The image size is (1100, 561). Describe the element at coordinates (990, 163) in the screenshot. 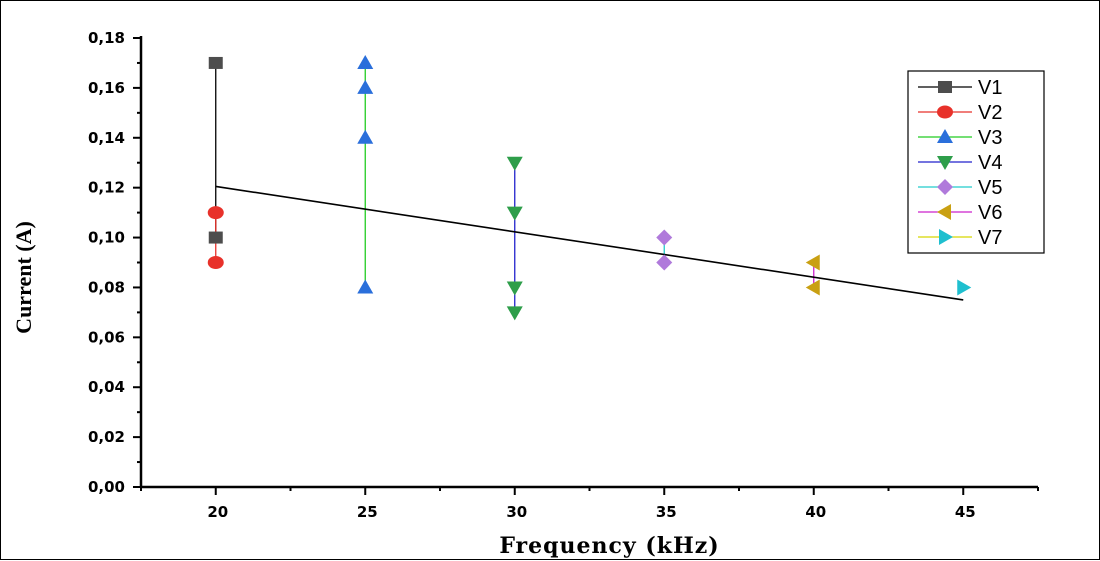

I see `legend-label-v4: V4` at that location.